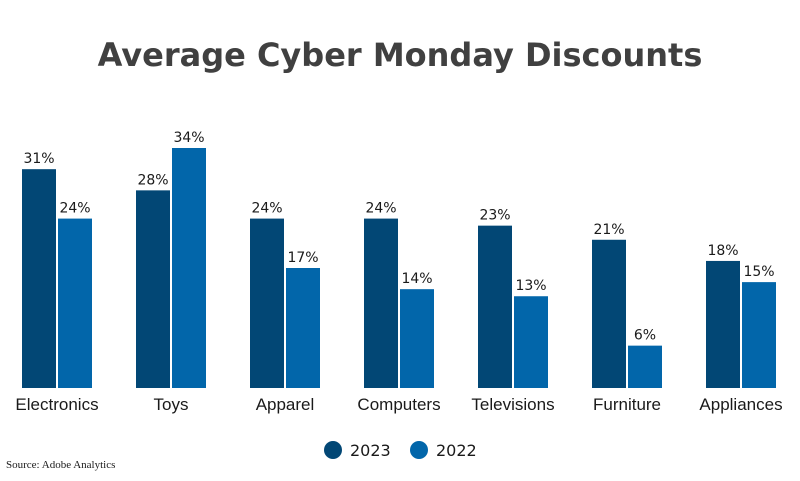  I want to click on legend: 2023 2022, so click(400, 450).